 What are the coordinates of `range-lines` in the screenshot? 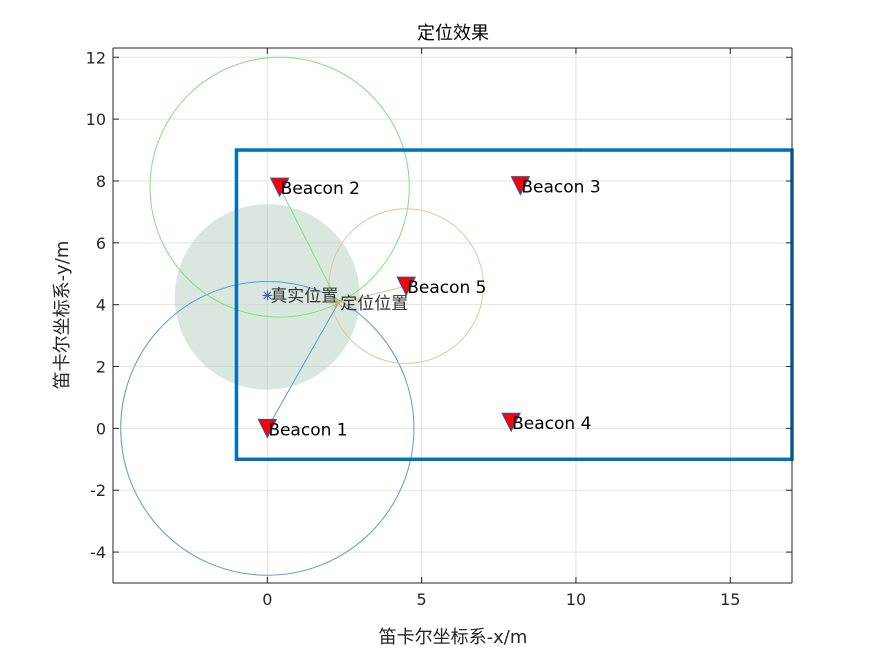 It's located at (336, 307).